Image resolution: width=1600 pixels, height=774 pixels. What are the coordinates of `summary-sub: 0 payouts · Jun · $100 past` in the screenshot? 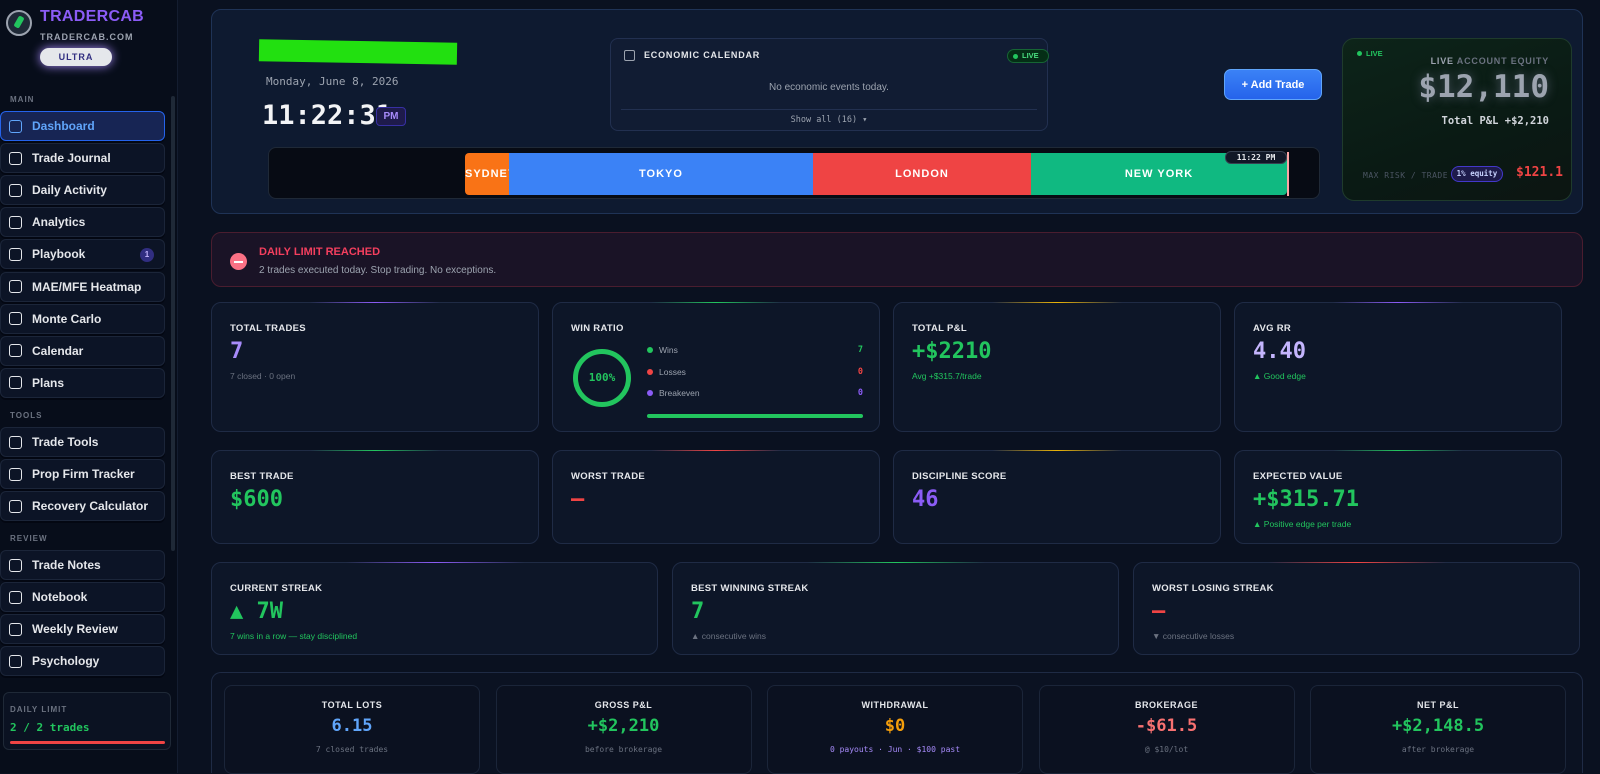 It's located at (895, 749).